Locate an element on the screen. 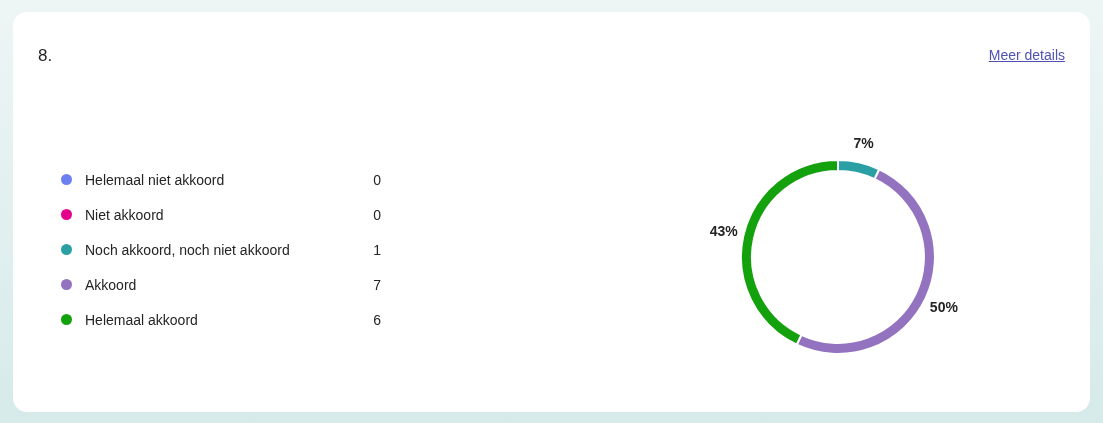 This screenshot has width=1103, height=423. chart-title: 8. is located at coordinates (45, 56).